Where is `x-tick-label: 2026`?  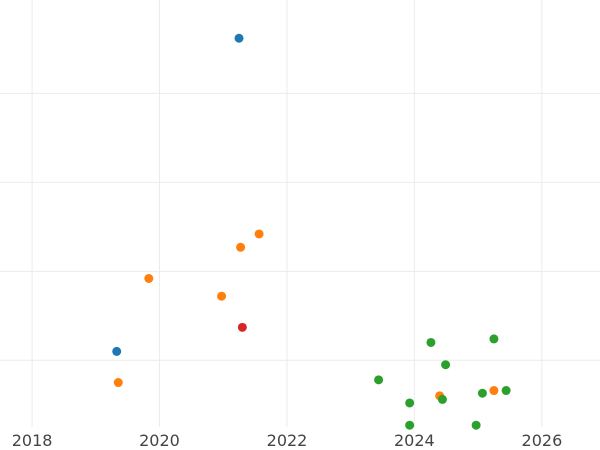
x-tick-label: 2026 is located at coordinates (542, 440).